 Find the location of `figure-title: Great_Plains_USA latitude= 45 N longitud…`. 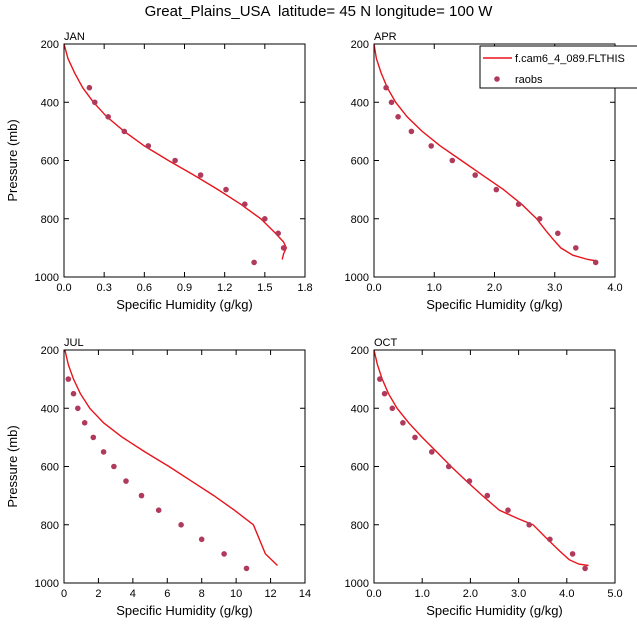

figure-title: Great_Plains_USA latitude= 45 N longitud… is located at coordinates (318, 11).